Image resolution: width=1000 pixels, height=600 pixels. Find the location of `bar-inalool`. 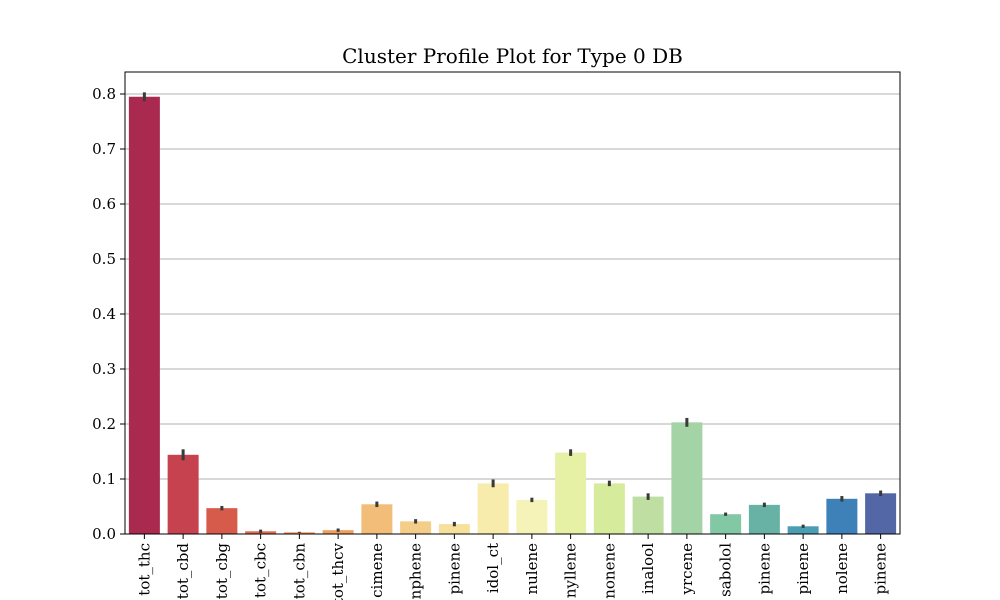

bar-inalool is located at coordinates (648, 515).